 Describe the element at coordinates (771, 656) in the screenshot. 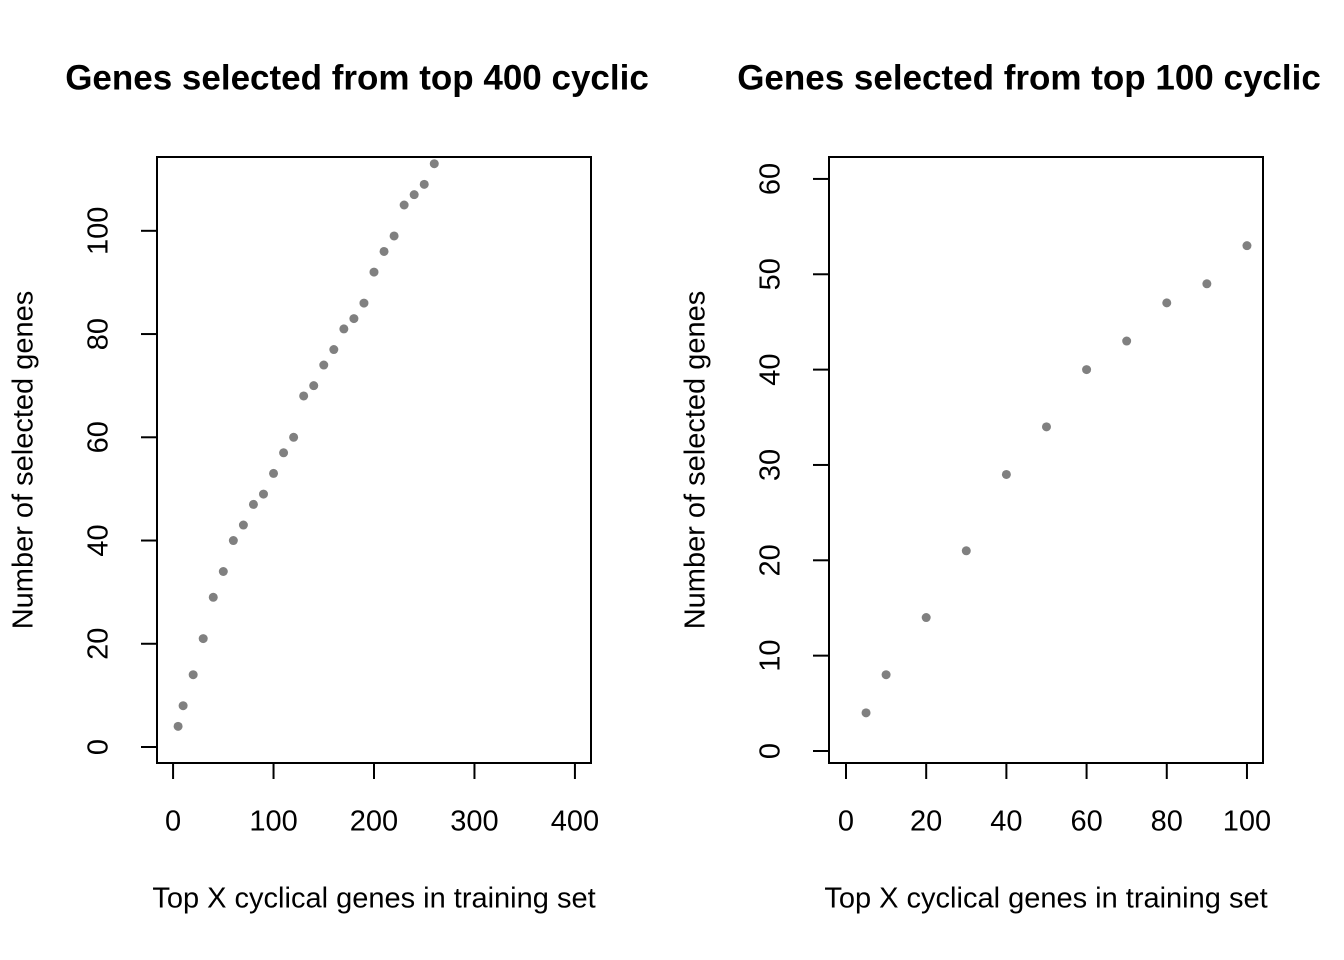

I see `y-tick-label: 10` at that location.